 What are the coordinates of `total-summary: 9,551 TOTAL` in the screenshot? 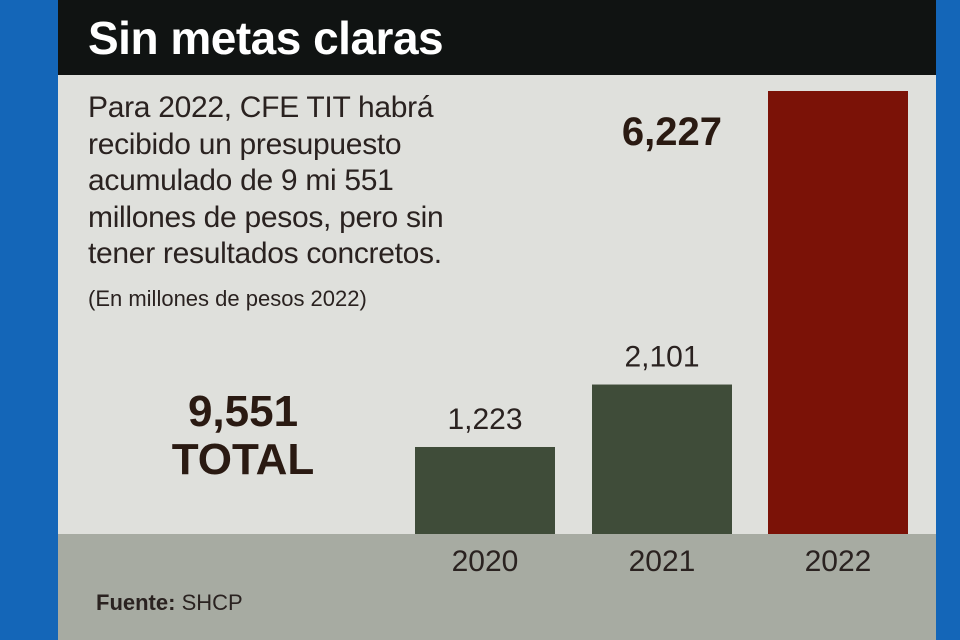 It's located at (243, 436).